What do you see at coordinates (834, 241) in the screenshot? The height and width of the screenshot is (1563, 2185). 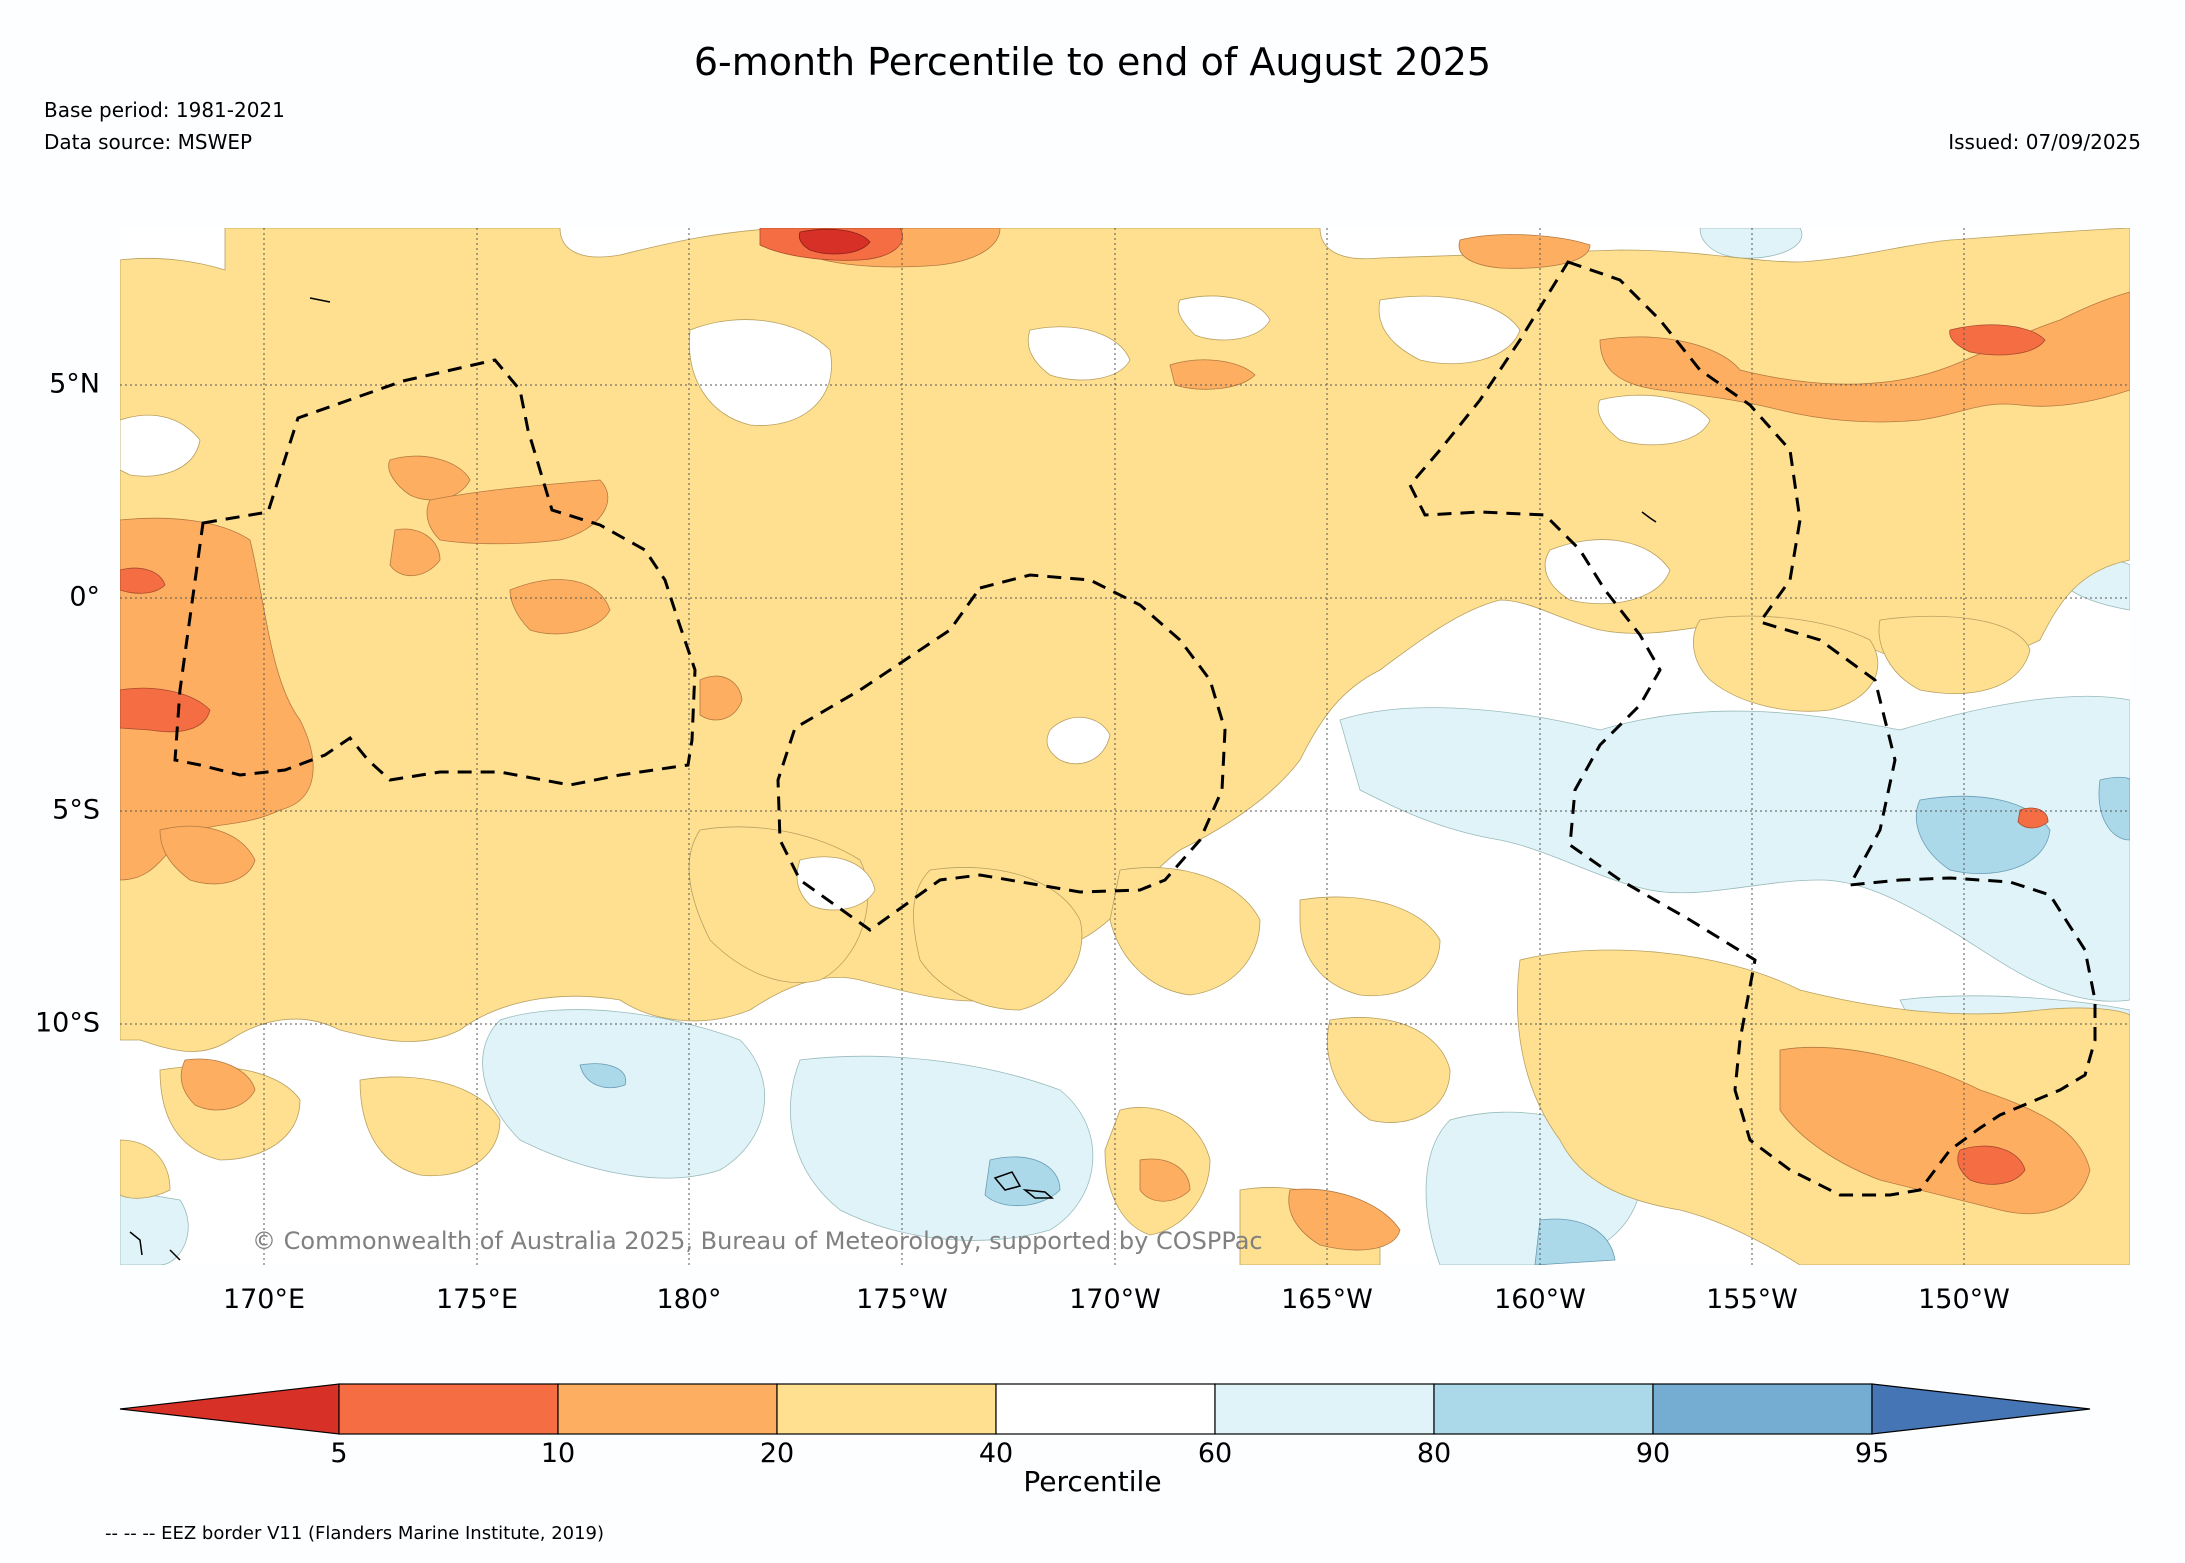 I see `percentile-below-5-regions` at bounding box center [834, 241].